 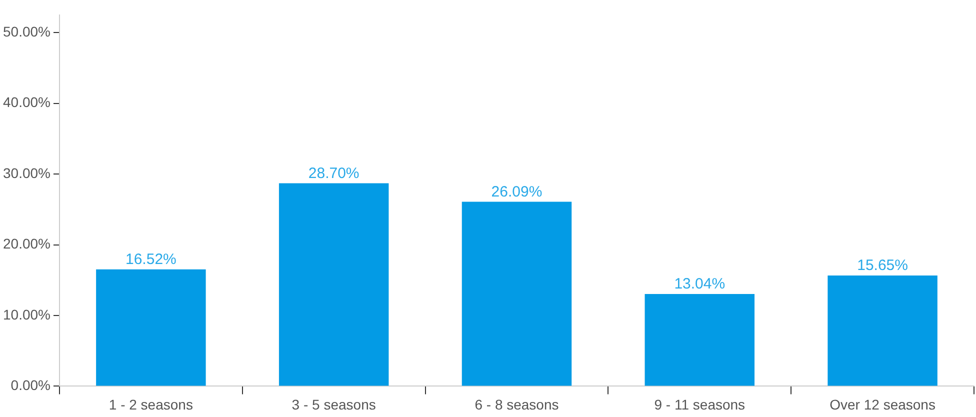 What do you see at coordinates (882, 265) in the screenshot?
I see `data-label: 15.65%` at bounding box center [882, 265].